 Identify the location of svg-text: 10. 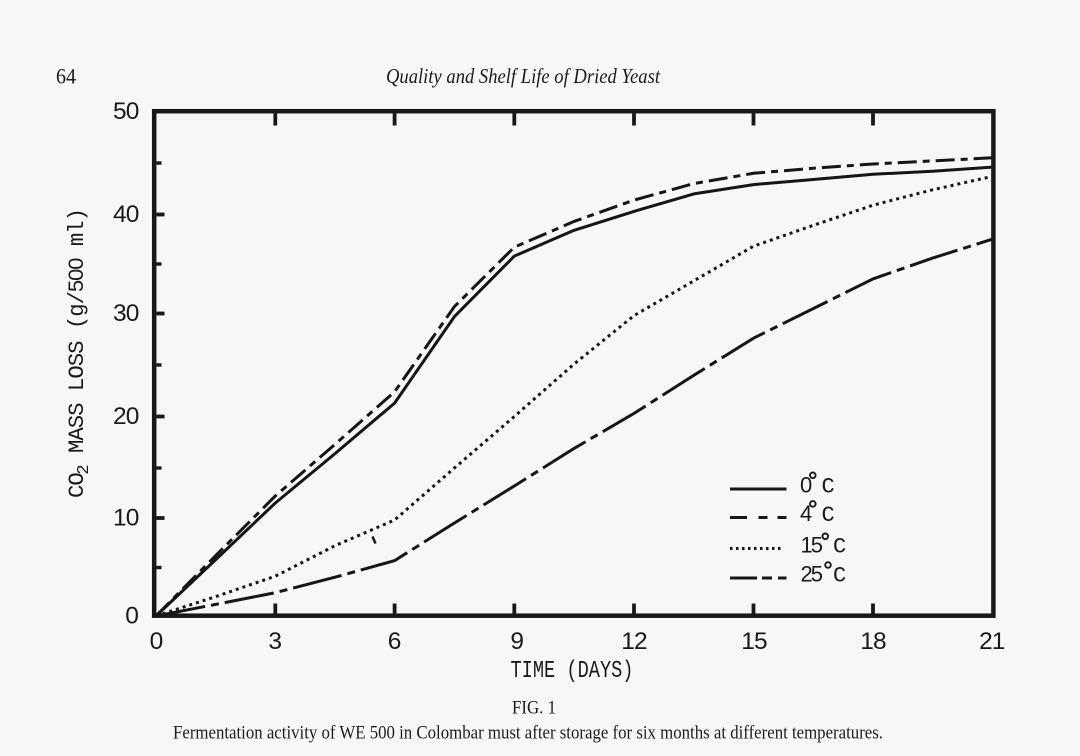
(126, 518).